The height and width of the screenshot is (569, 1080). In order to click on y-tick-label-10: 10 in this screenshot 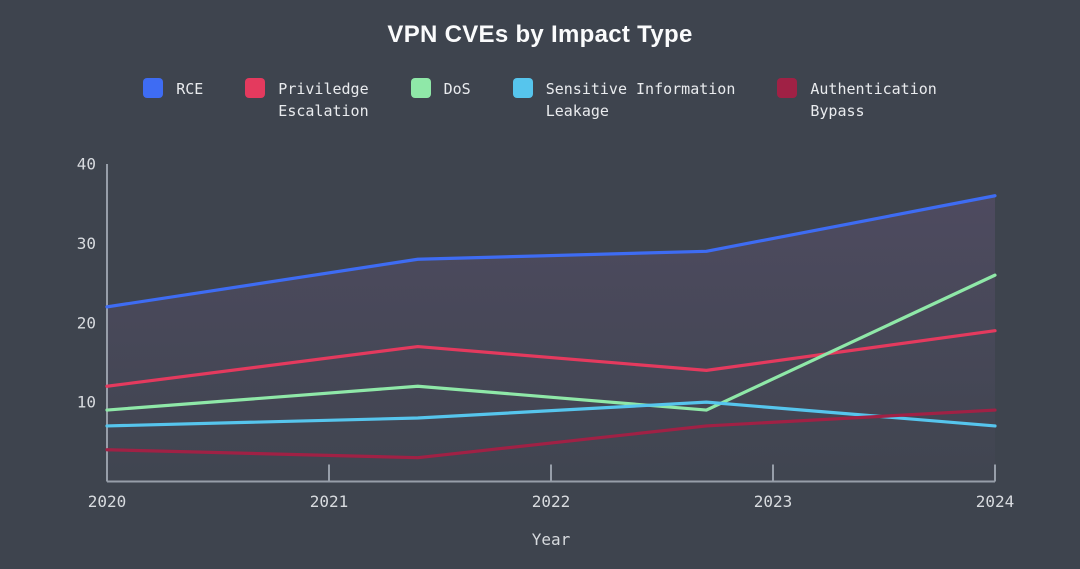, I will do `click(86, 402)`.